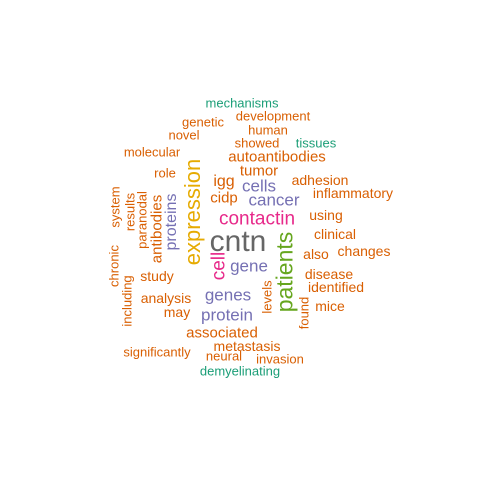 The height and width of the screenshot is (480, 480). What do you see at coordinates (273, 116) in the screenshot?
I see `word-development: development` at bounding box center [273, 116].